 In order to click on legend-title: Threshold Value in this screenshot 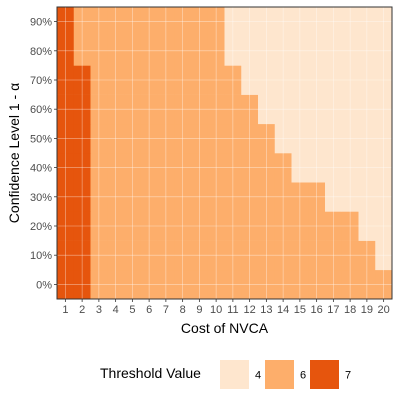, I will do `click(150, 373)`.